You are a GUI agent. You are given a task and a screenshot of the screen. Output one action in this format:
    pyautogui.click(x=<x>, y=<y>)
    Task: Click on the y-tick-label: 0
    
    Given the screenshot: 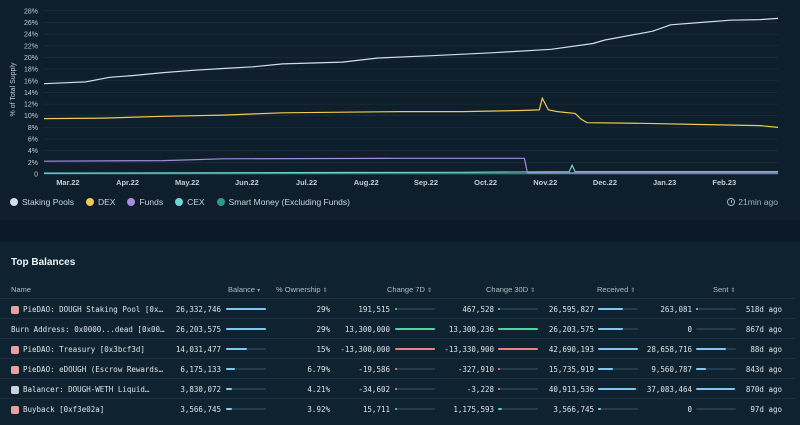 What is the action you would take?
    pyautogui.click(x=36, y=175)
    